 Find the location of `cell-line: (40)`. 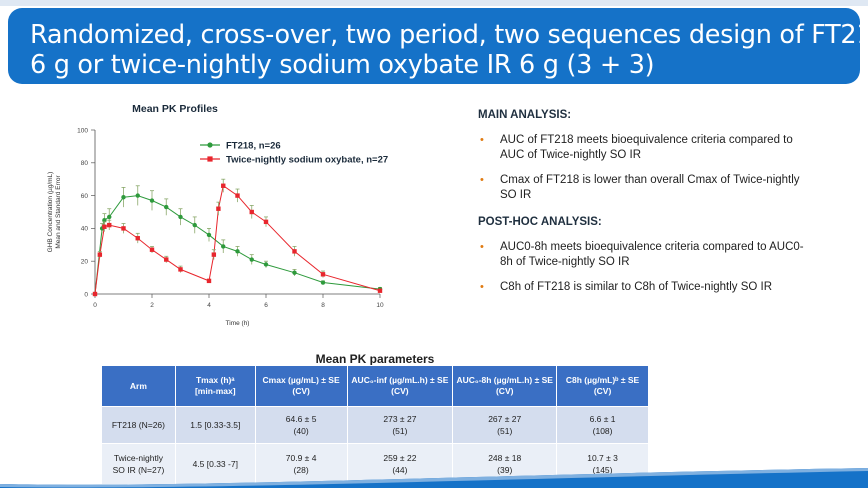

cell-line: (40) is located at coordinates (301, 431).